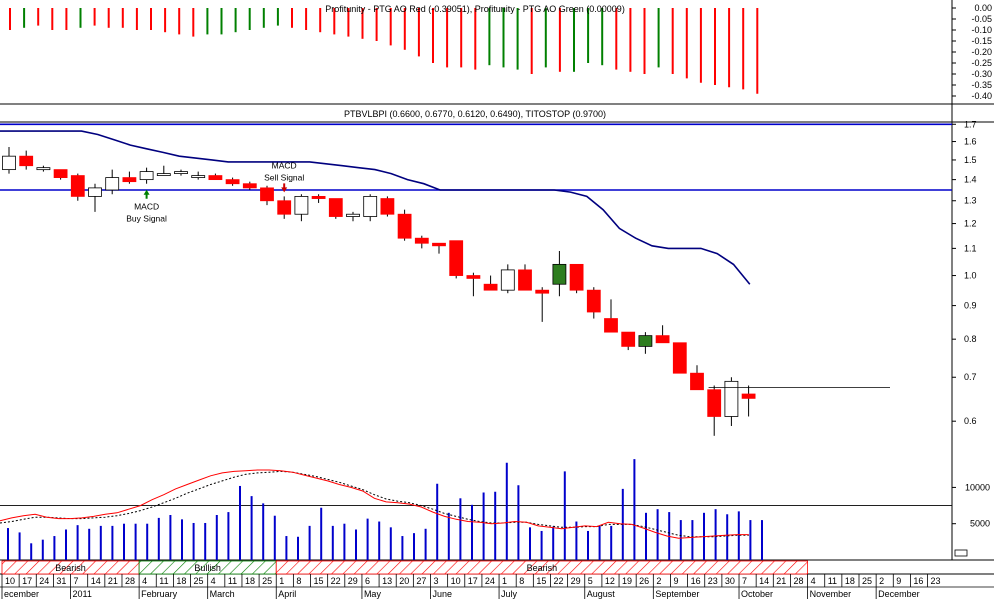 The height and width of the screenshot is (599, 994). What do you see at coordinates (404, 567) in the screenshot?
I see `sentiment-band: Bearish Bullish Bearish` at bounding box center [404, 567].